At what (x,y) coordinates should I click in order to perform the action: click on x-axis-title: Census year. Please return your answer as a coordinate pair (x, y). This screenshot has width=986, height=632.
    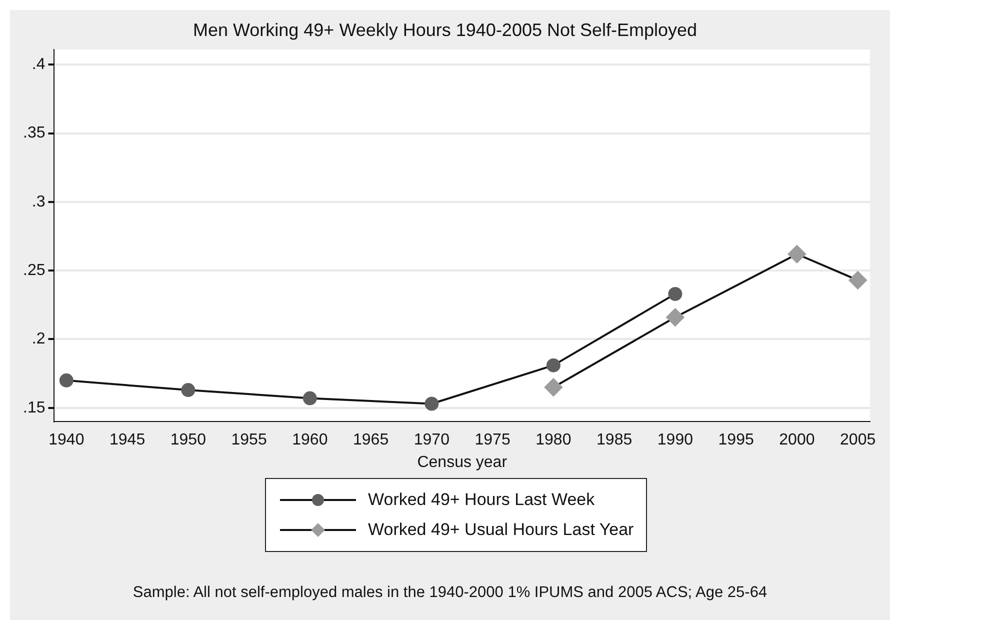
    Looking at the image, I should click on (462, 462).